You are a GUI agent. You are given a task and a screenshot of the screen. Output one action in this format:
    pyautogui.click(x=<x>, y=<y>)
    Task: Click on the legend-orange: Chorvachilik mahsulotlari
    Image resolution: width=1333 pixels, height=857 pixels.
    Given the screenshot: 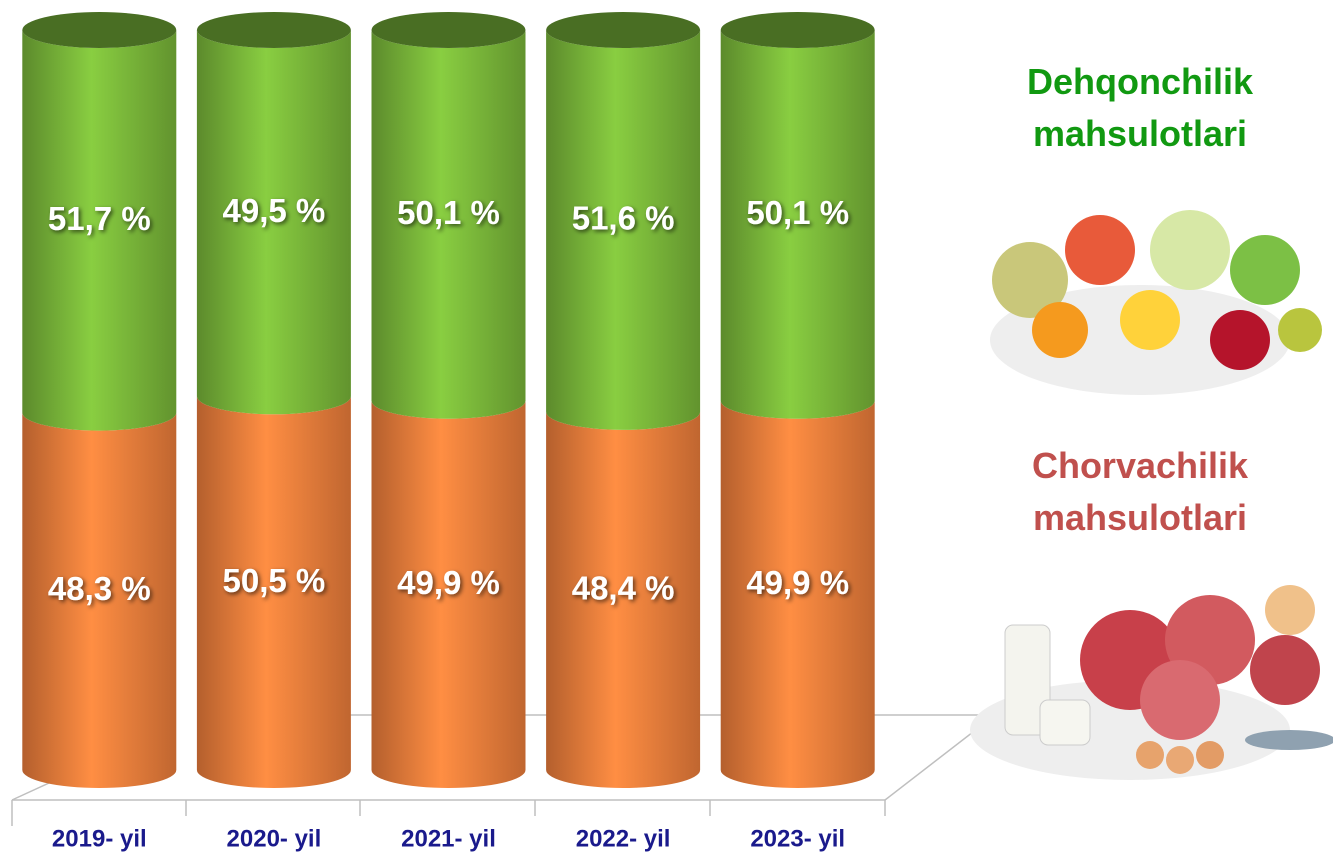 What is the action you would take?
    pyautogui.click(x=1140, y=491)
    